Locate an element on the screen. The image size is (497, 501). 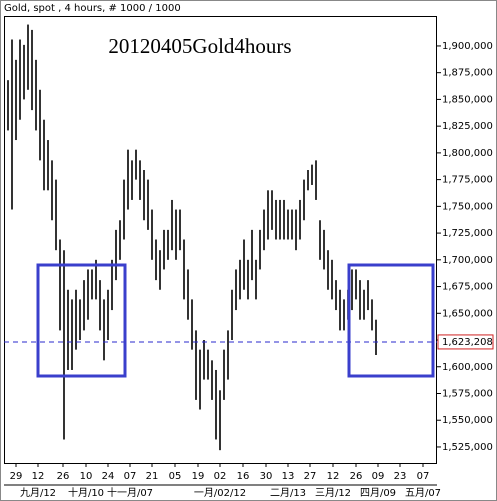
x-tick-label: 27 is located at coordinates (310, 476).